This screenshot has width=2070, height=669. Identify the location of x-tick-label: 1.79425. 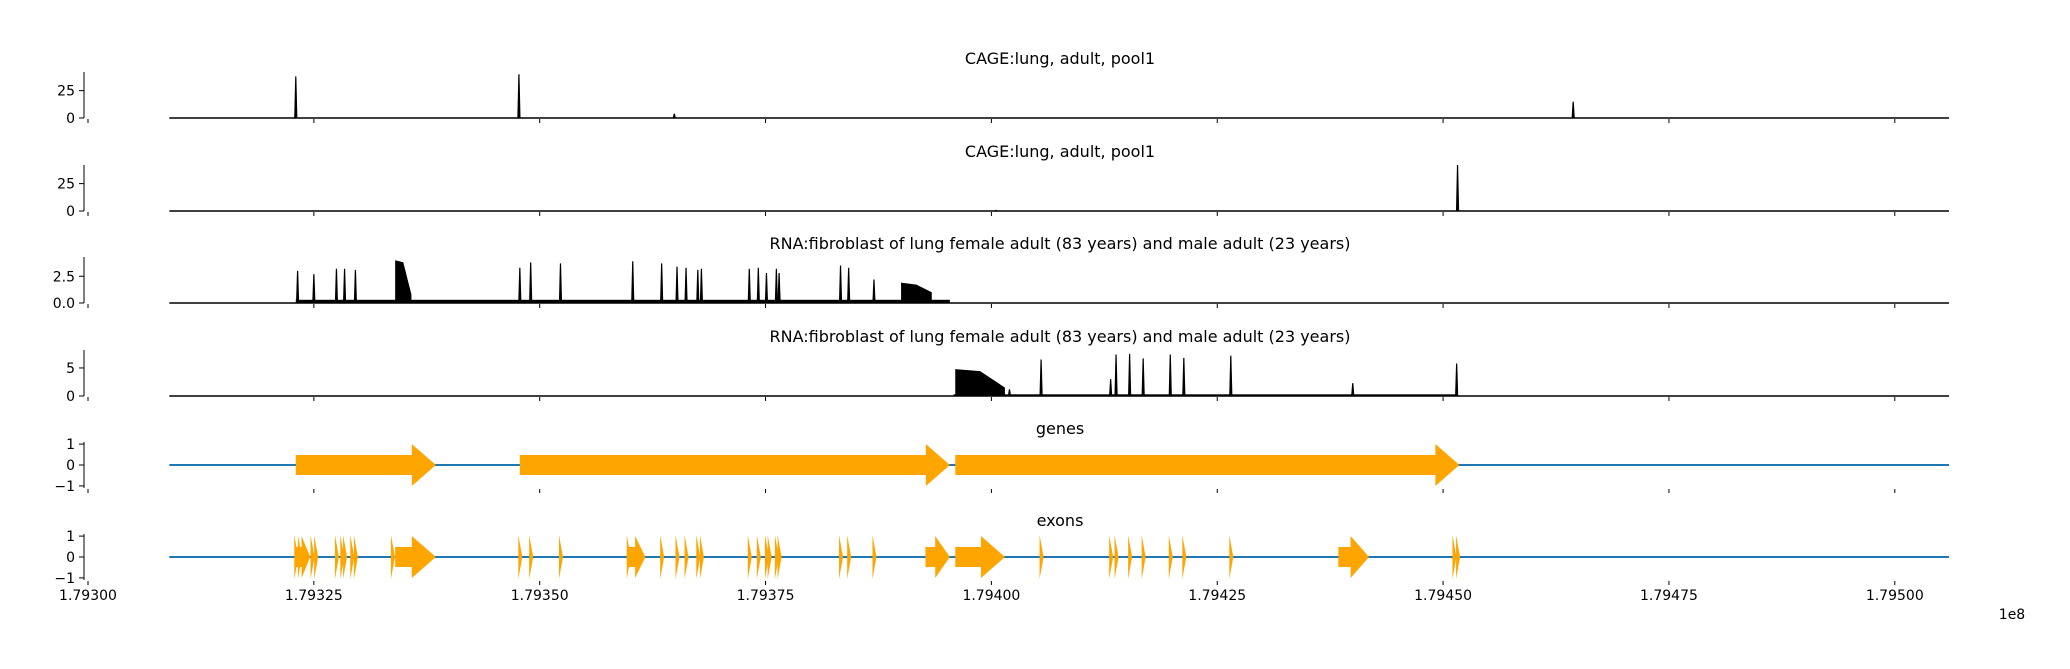
(1217, 596).